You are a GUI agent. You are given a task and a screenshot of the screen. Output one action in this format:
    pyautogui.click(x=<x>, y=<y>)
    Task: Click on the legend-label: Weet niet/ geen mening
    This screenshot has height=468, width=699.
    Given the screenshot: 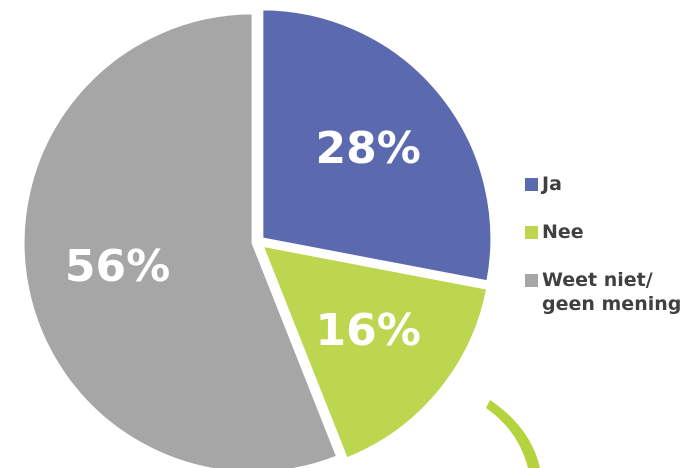 What is the action you would take?
    pyautogui.click(x=612, y=292)
    